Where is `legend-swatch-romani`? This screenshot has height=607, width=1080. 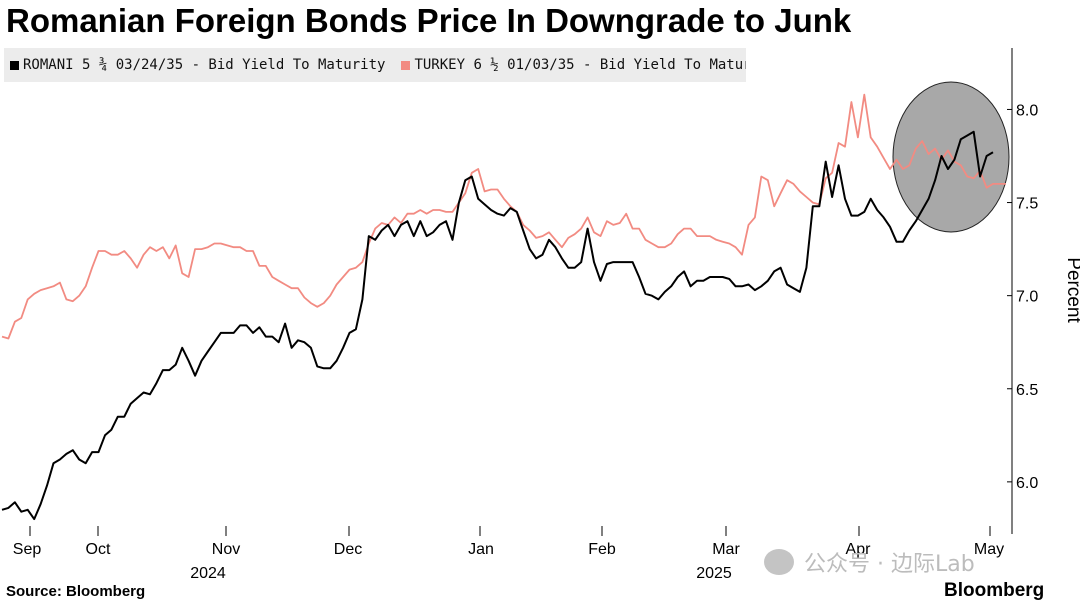 legend-swatch-romani is located at coordinates (14, 65).